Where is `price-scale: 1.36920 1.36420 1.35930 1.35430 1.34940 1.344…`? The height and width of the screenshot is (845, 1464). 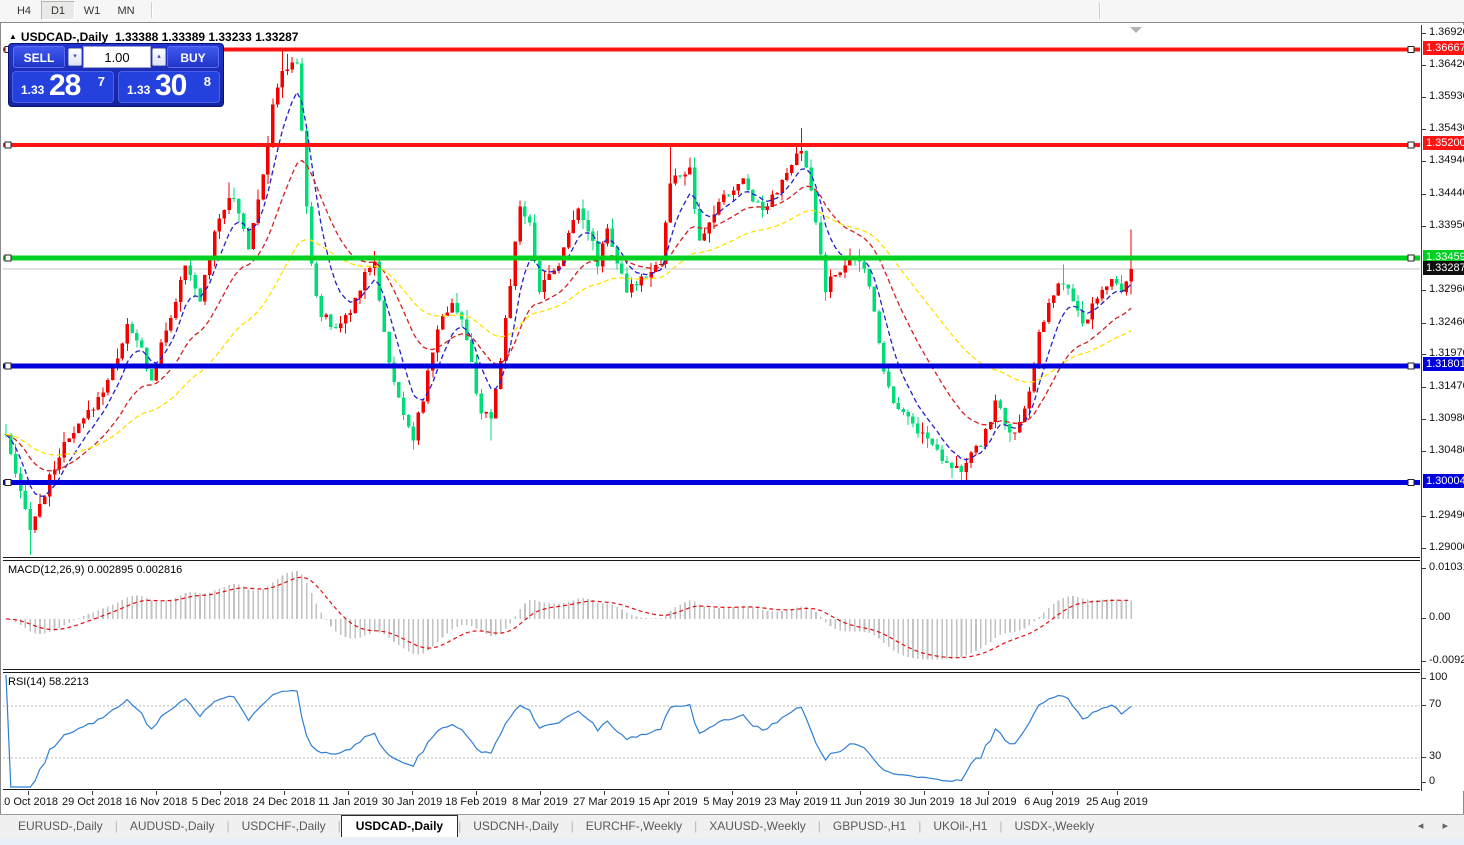
price-scale: 1.36920 1.36420 1.35930 1.35430 1.34940 1.344… is located at coordinates (1442, 408).